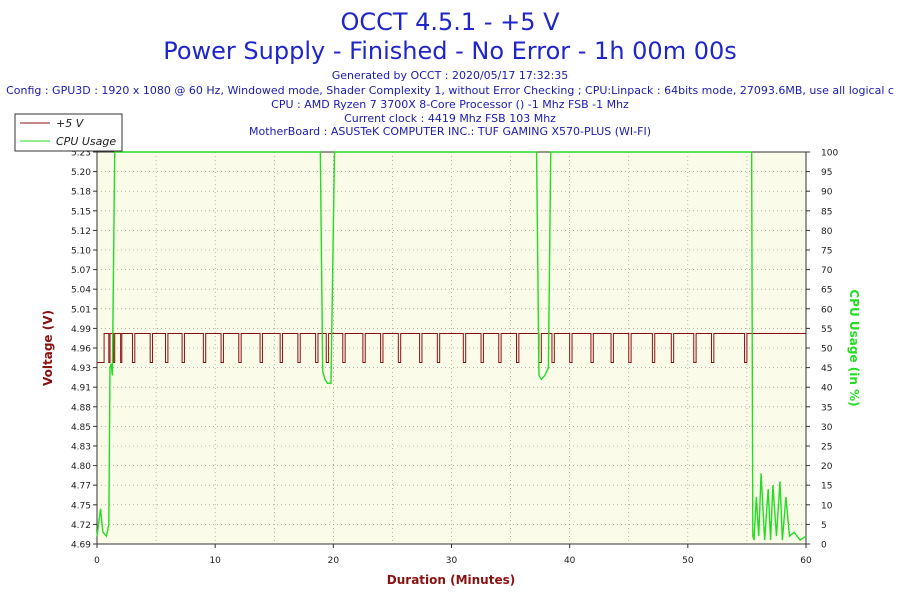 Image resolution: width=900 pixels, height=600 pixels. What do you see at coordinates (70, 123) in the screenshot?
I see `legend-label-voltage: +5 V` at bounding box center [70, 123].